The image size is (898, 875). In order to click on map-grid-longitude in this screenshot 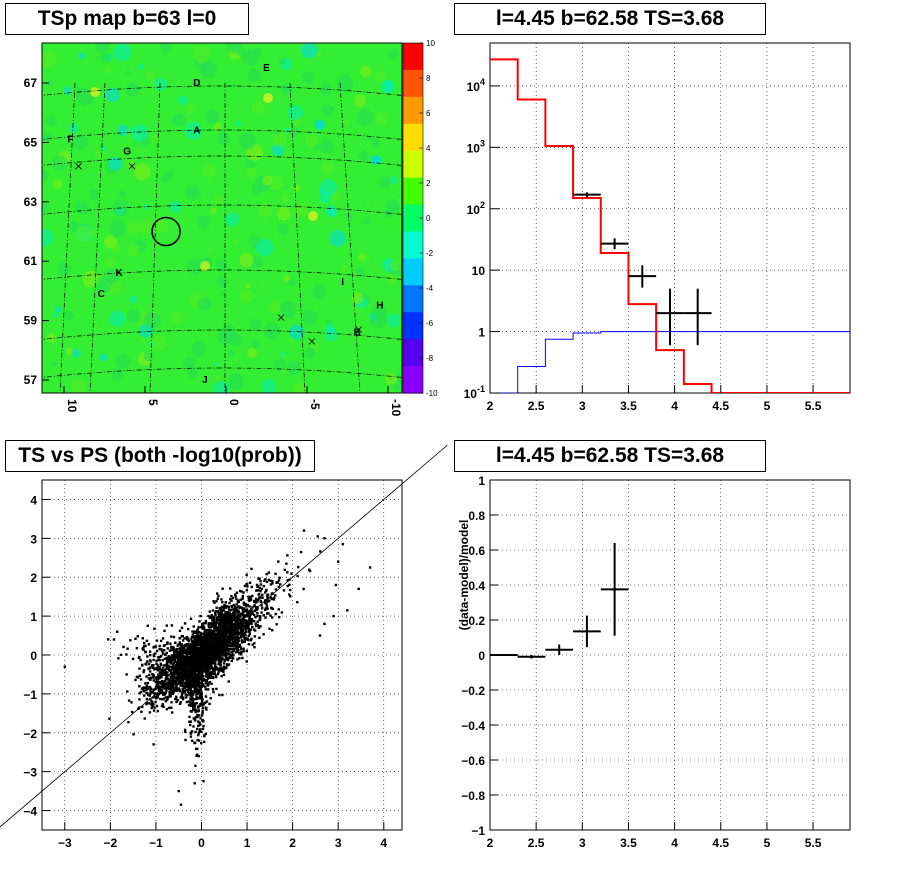, I will do `click(97, 237)`.